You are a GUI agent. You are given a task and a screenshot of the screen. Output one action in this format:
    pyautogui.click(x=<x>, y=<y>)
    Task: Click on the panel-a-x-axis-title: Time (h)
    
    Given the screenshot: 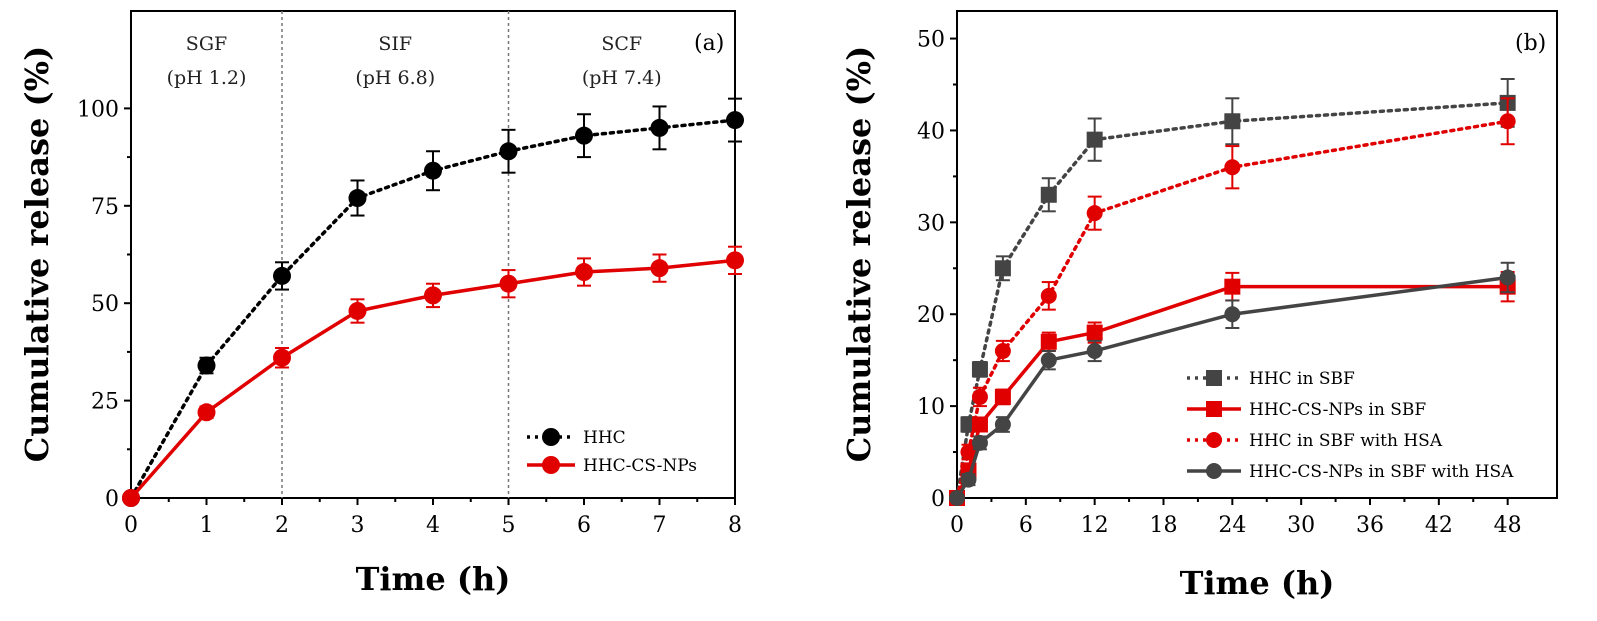 What is the action you would take?
    pyautogui.click(x=433, y=579)
    